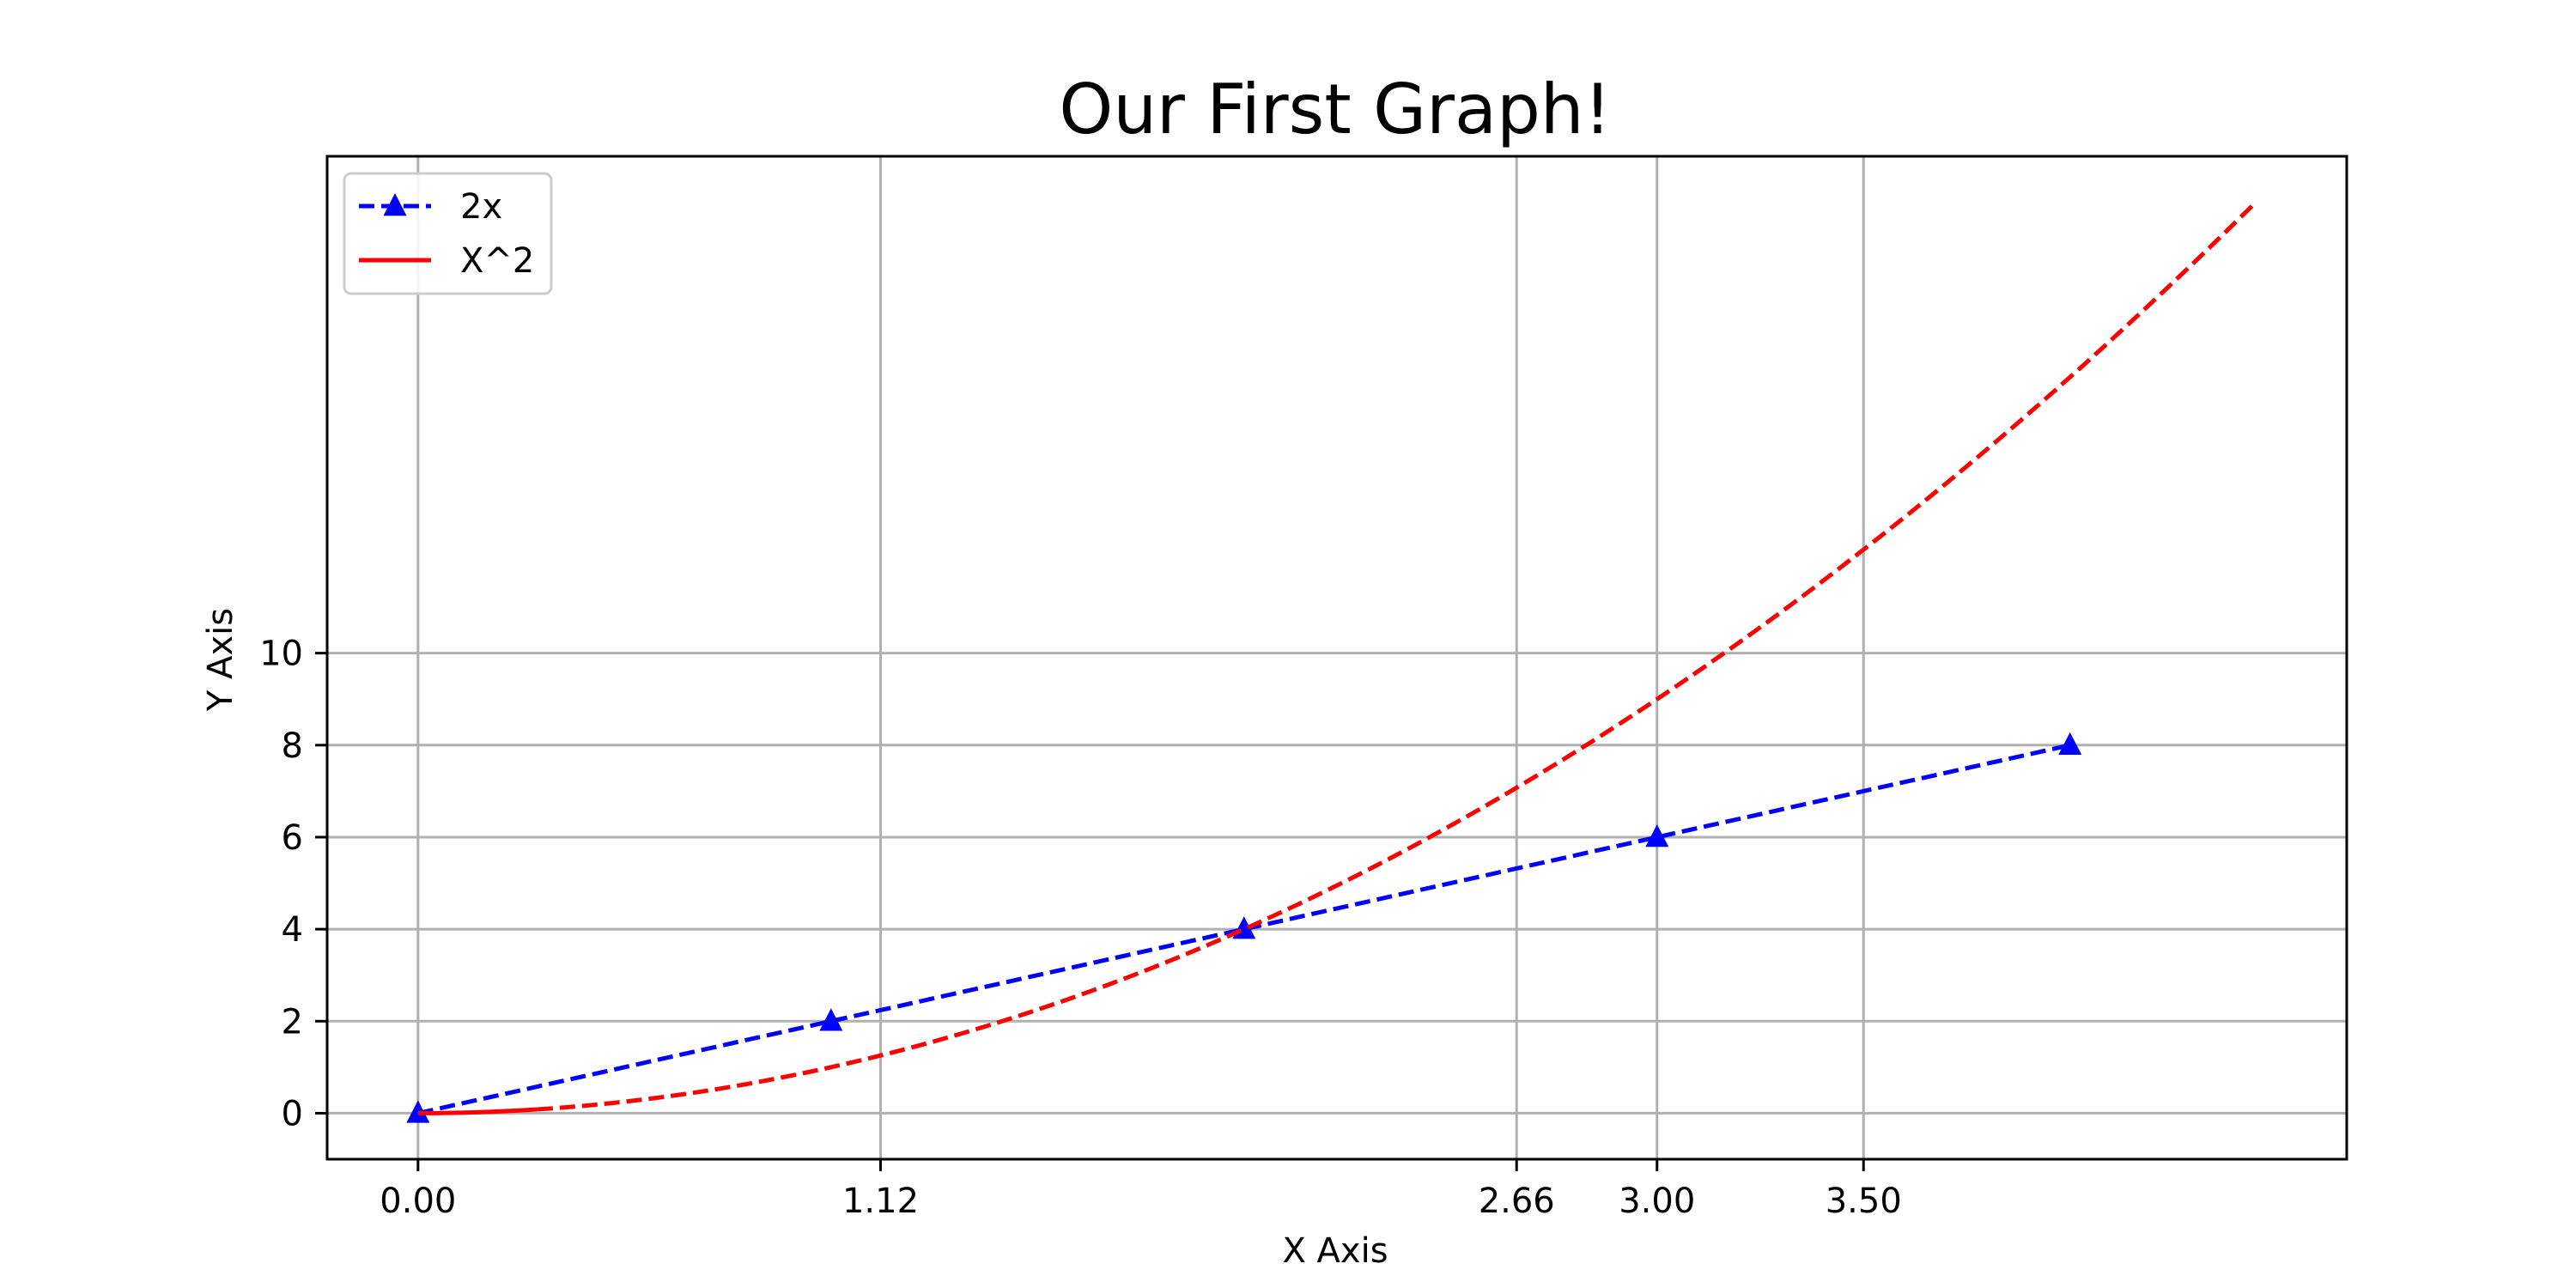  What do you see at coordinates (1864, 1202) in the screenshot?
I see `x-tick-label: 3.50` at bounding box center [1864, 1202].